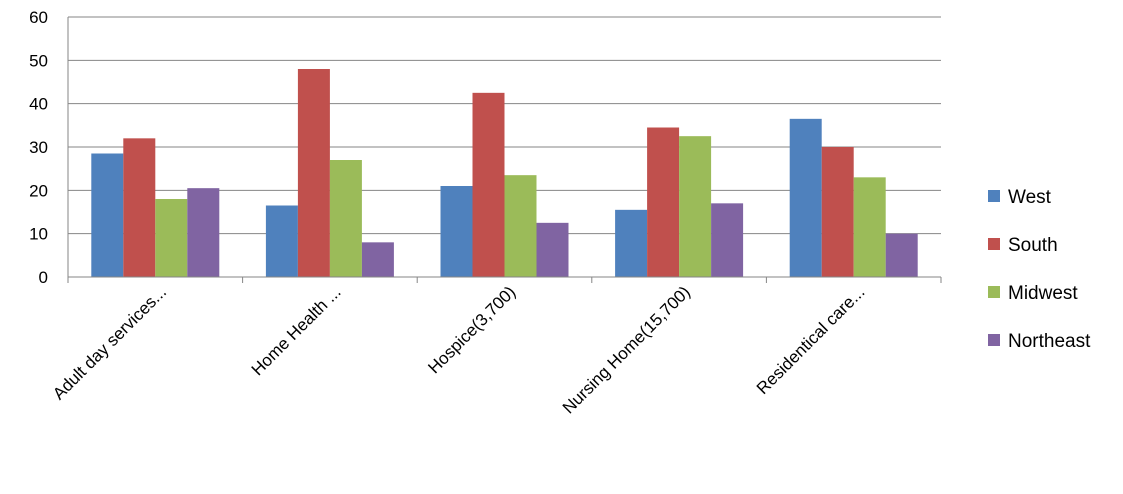 The width and height of the screenshot is (1123, 494). I want to click on x-category-label: Nursing Home(15,700), so click(626, 349).